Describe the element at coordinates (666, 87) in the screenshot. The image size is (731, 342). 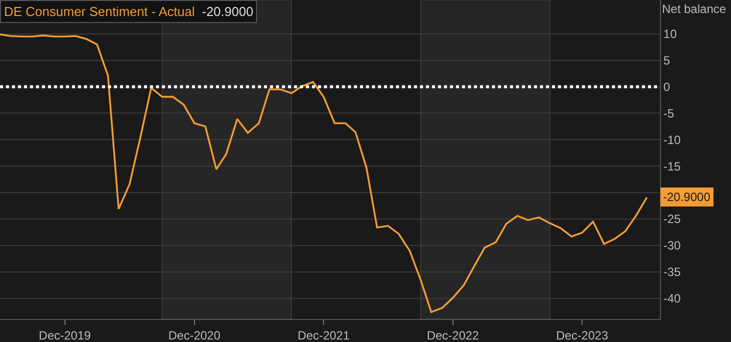
I see `y-tick-label: 0` at that location.